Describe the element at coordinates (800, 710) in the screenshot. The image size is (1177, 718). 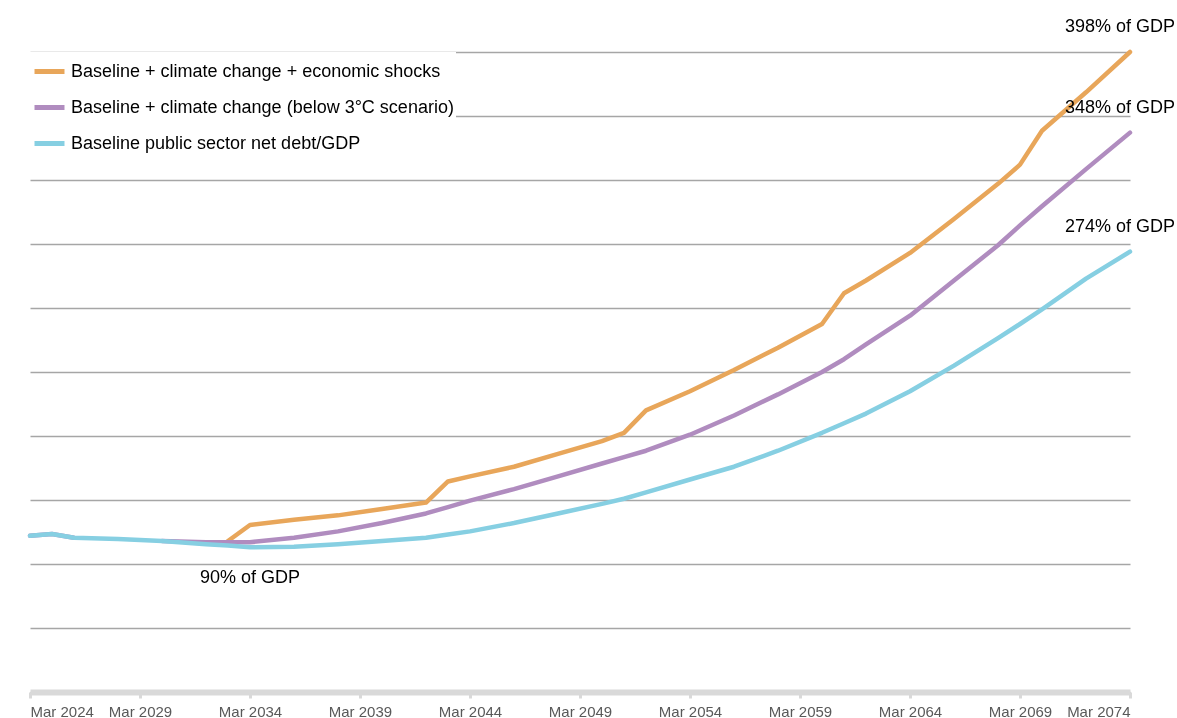
I see `x-tick-label: Mar 2059` at that location.